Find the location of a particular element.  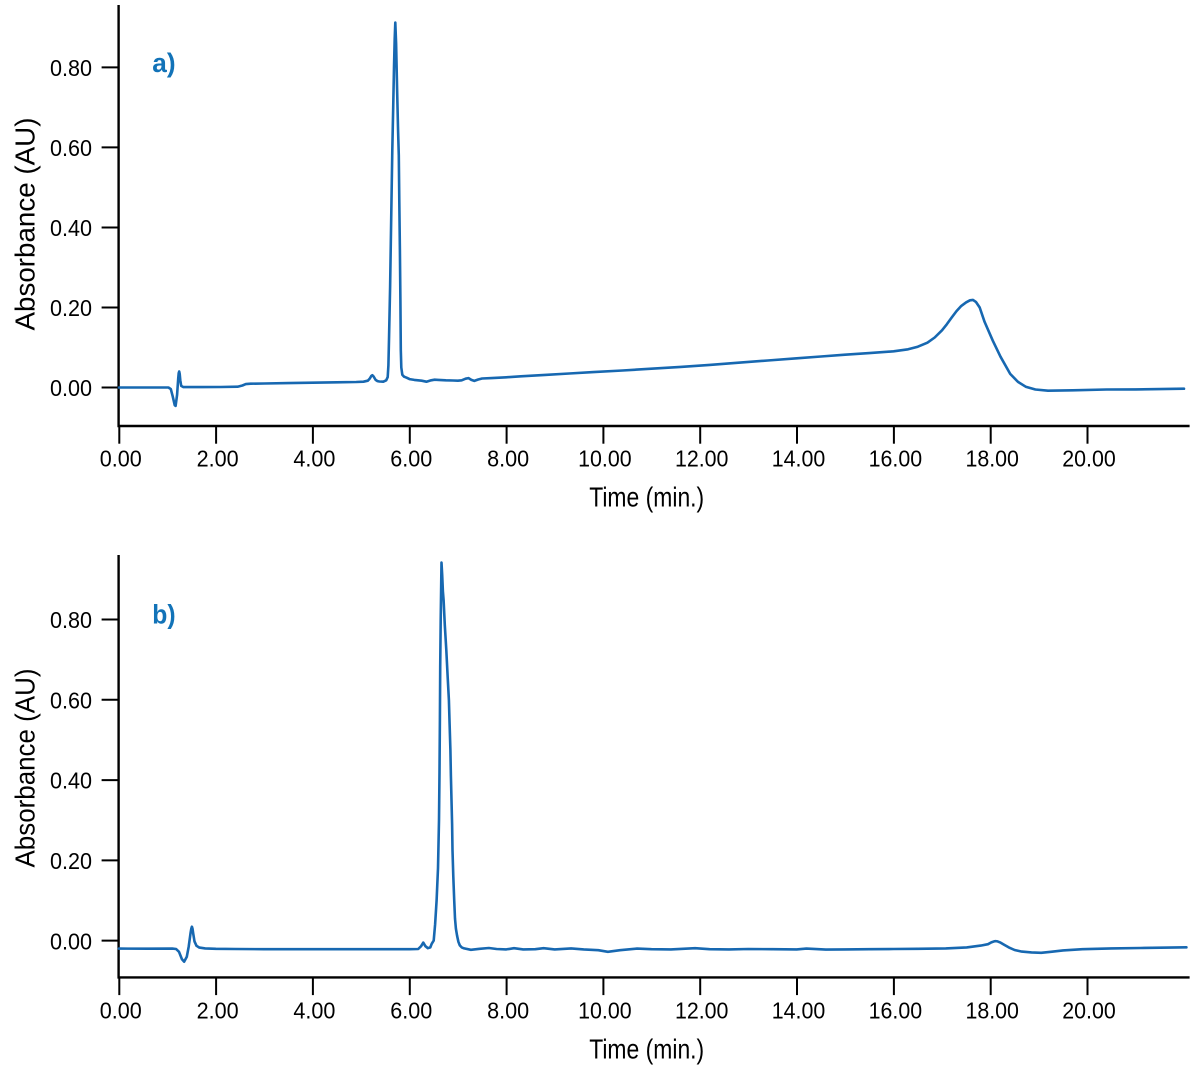

svg-text: b) is located at coordinates (163, 615).